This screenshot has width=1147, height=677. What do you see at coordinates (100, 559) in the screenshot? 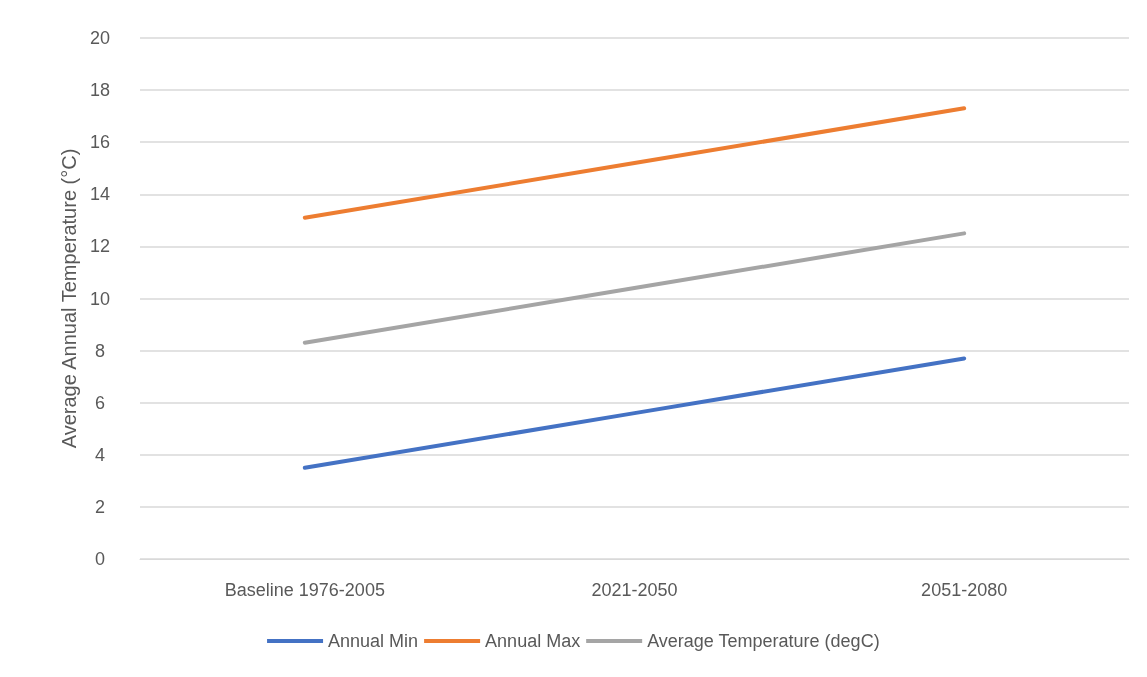
I see `y-tick-label: 0` at bounding box center [100, 559].